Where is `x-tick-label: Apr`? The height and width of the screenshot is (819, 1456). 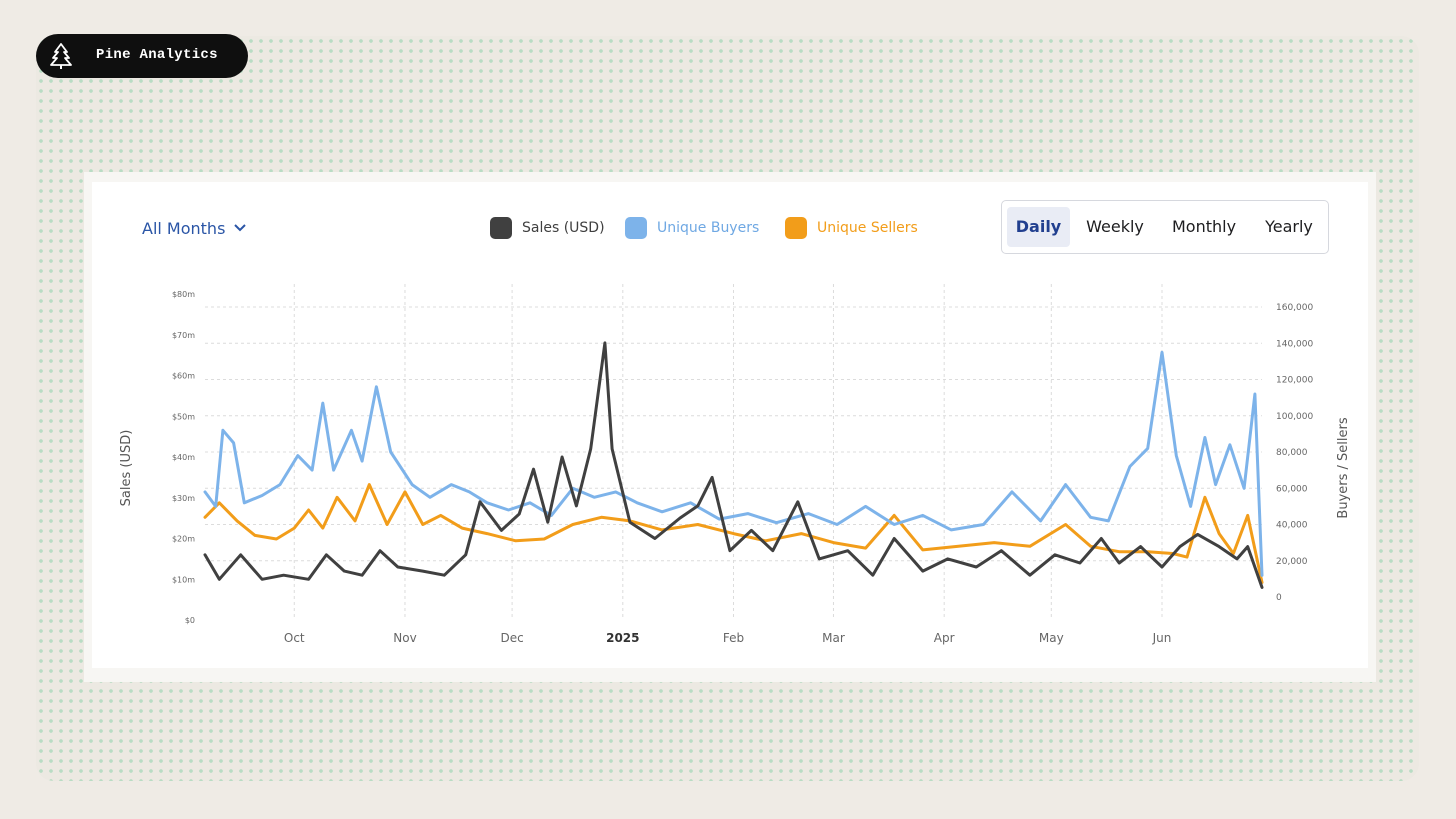
x-tick-label: Apr is located at coordinates (944, 638).